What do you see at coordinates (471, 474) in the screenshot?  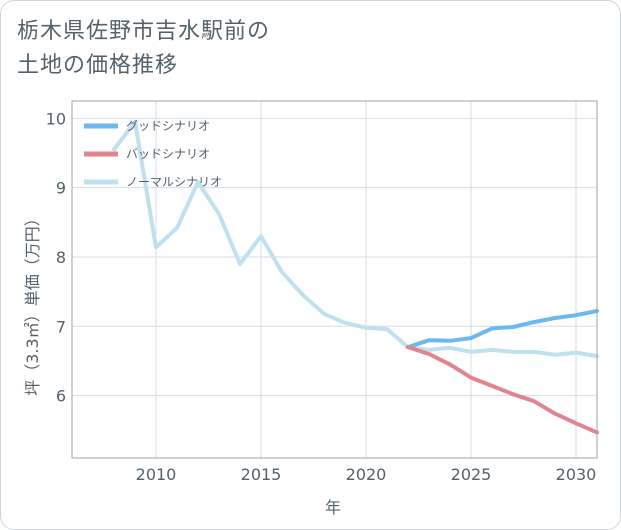 I see `x-tick-label-2025: 2025` at bounding box center [471, 474].